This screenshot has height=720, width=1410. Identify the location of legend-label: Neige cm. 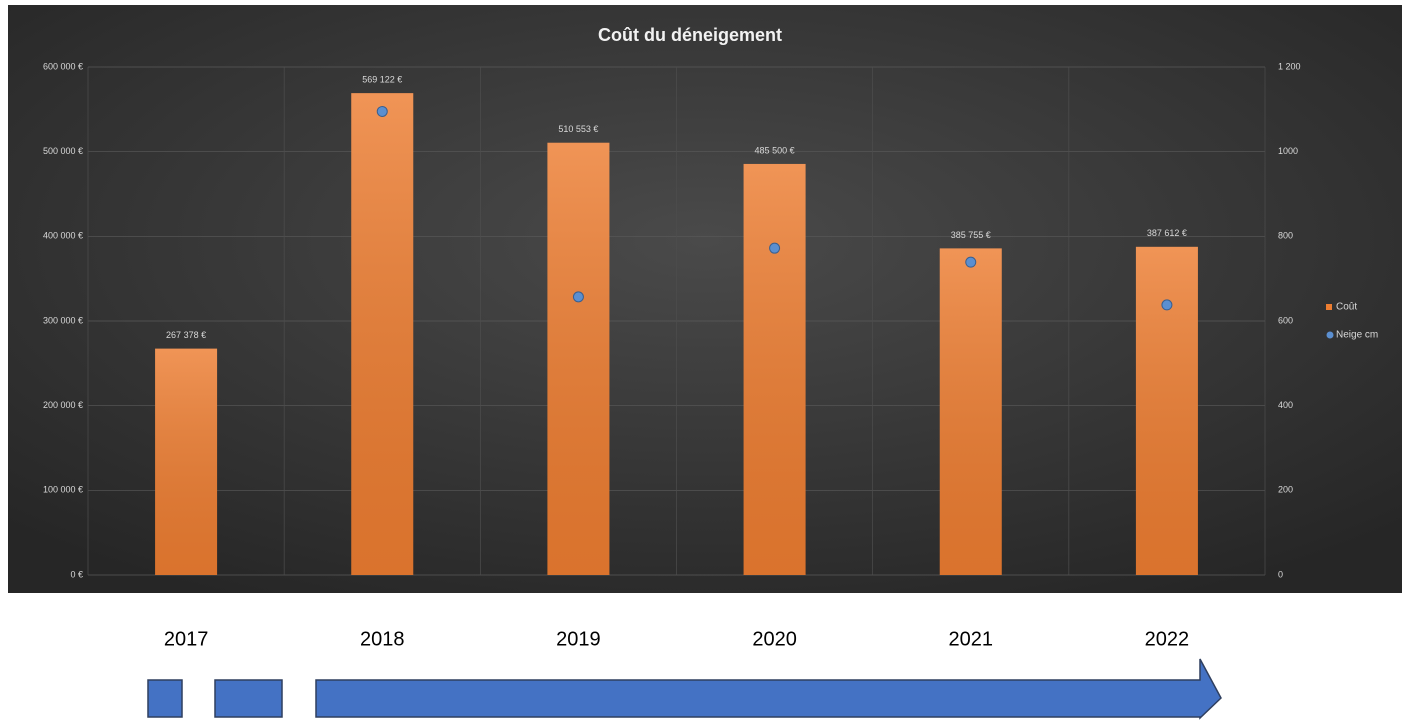
(1357, 335).